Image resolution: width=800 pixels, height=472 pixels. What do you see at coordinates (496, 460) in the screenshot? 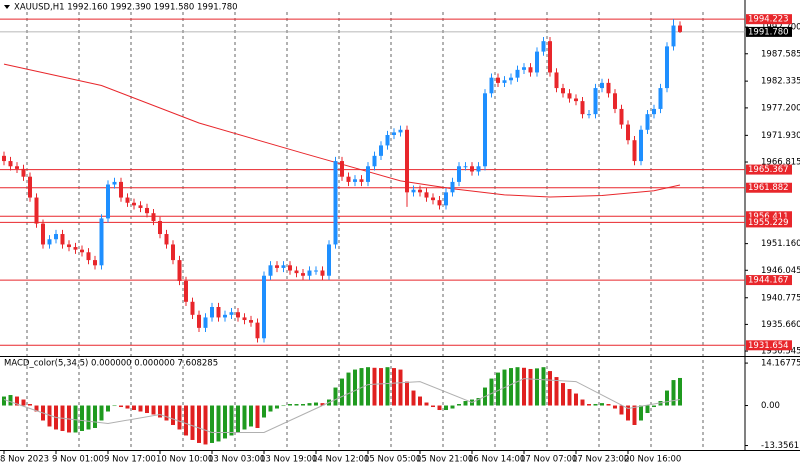
I see `x-tick-label: 16 Nov 14:00` at bounding box center [496, 460].